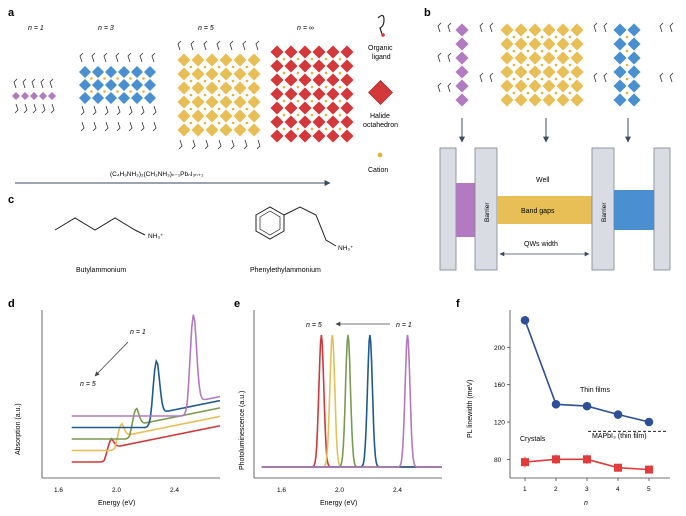  Describe the element at coordinates (237, 304) in the screenshot. I see `panel-e-label: e` at that location.